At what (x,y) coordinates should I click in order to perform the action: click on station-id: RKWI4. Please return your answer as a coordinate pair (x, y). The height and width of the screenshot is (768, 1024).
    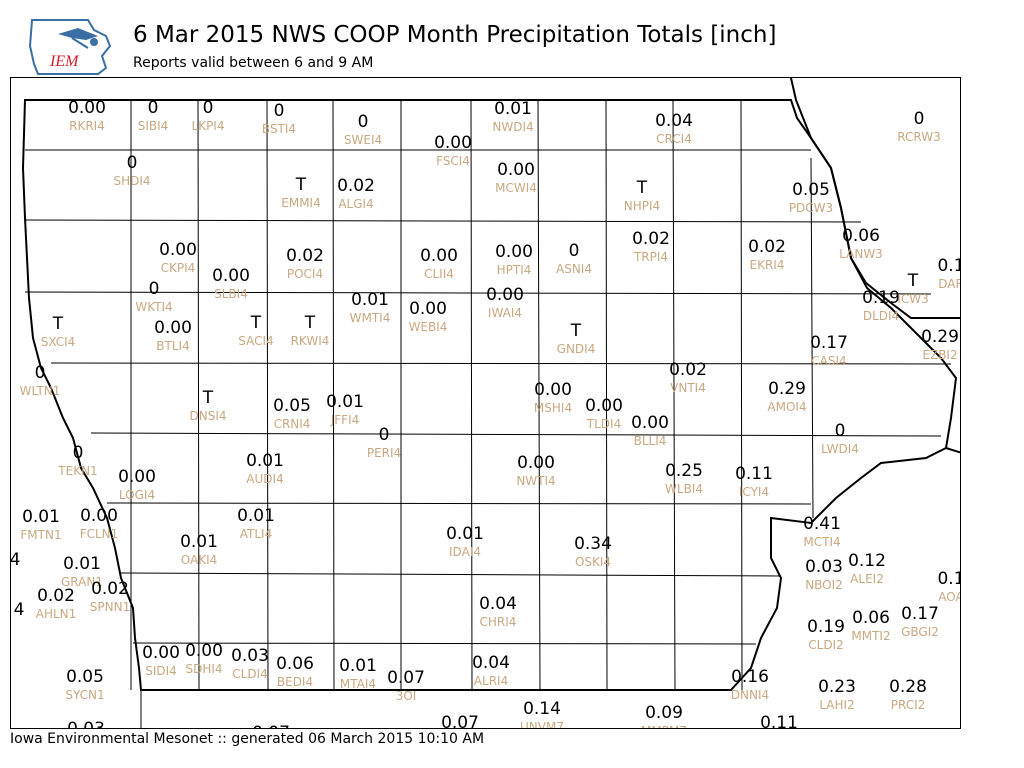
    Looking at the image, I should click on (310, 341).